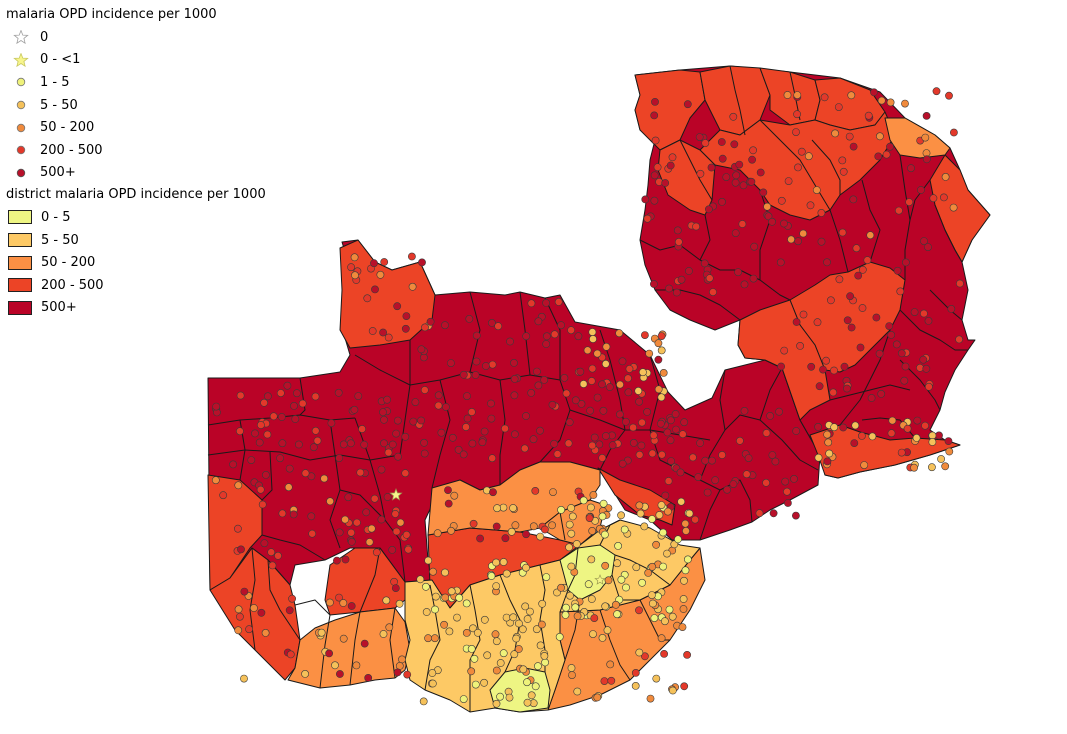 The image size is (1067, 734). I want to click on circle-marker-icon, so click(21, 127).